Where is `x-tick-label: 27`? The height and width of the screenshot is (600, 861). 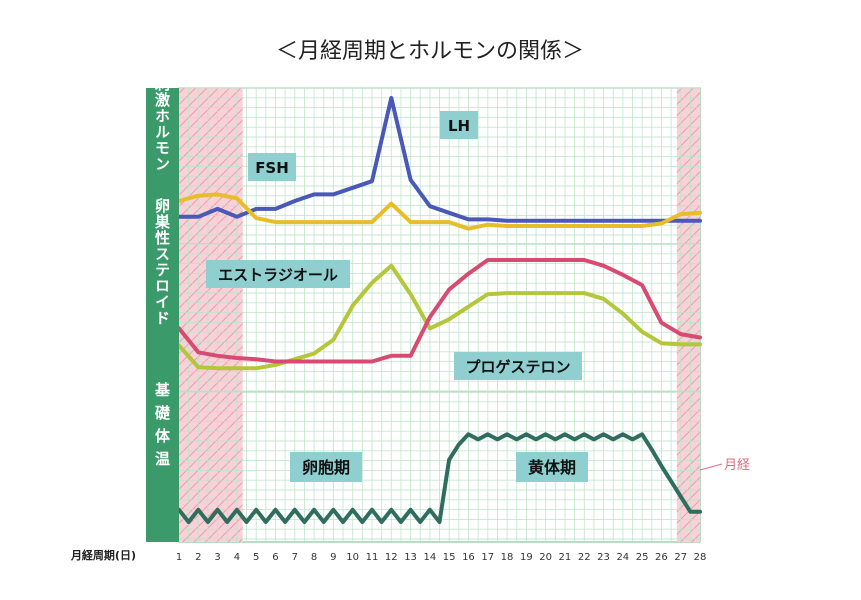 x-tick-label: 27 is located at coordinates (680, 557).